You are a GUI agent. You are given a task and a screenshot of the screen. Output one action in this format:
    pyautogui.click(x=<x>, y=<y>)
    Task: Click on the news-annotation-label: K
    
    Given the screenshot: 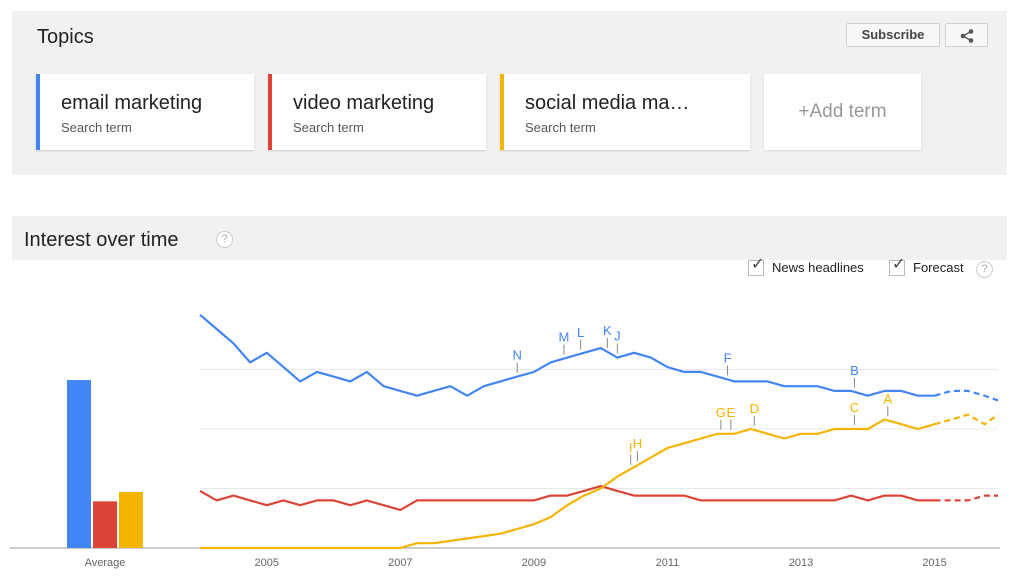 What is the action you would take?
    pyautogui.click(x=607, y=330)
    